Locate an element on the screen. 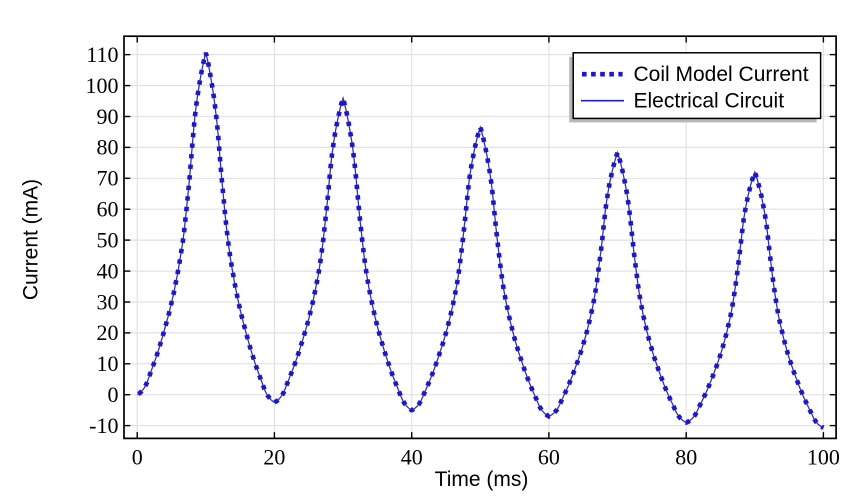  svg-text: 10 is located at coordinates (108, 363).